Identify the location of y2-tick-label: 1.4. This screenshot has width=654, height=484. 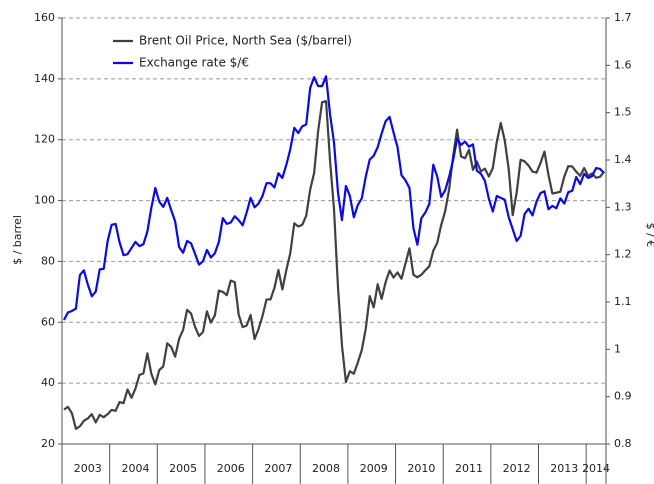
(623, 159).